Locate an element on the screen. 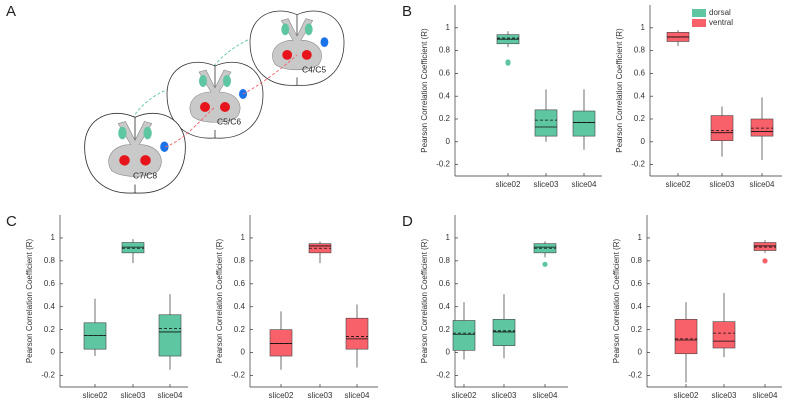 The height and width of the screenshot is (402, 800). panel-label: A is located at coordinates (11, 11).